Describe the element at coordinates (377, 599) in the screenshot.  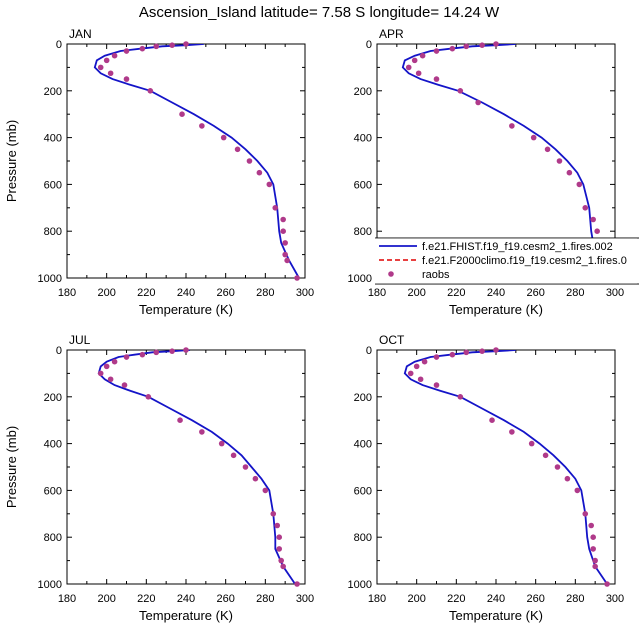
I see `x-tick-label: 180` at that location.